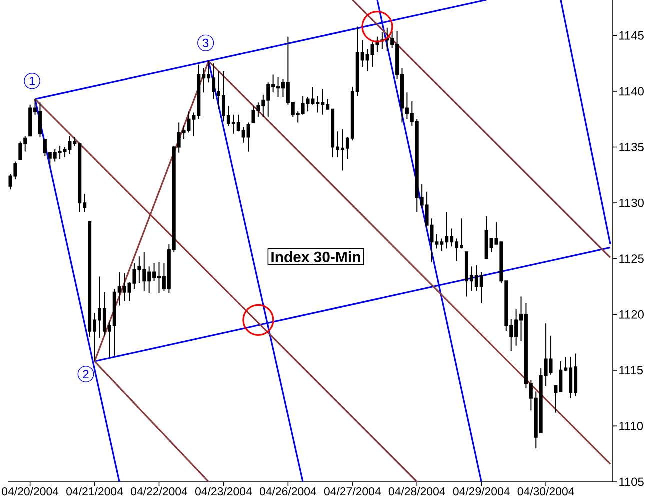  What do you see at coordinates (159, 491) in the screenshot?
I see `x-tick-label: 04/22/2004` at bounding box center [159, 491].